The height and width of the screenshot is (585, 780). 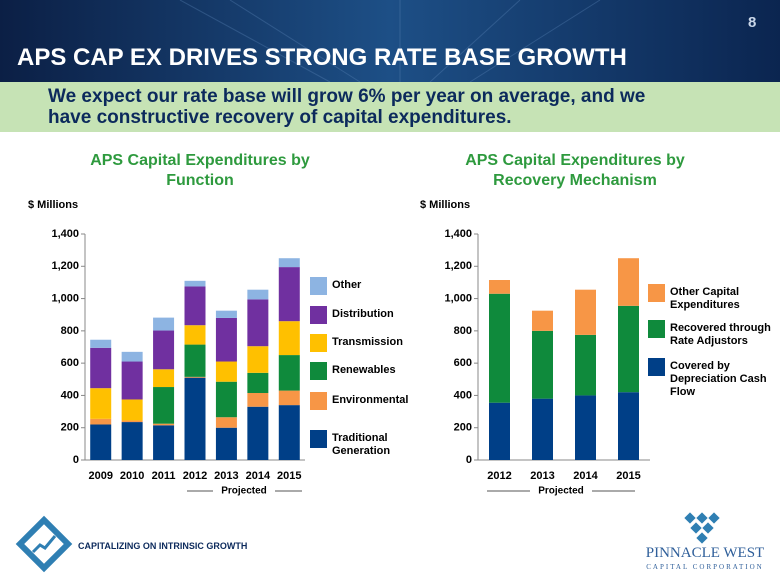 I want to click on y-tick-label: 400, so click(x=70, y=395).